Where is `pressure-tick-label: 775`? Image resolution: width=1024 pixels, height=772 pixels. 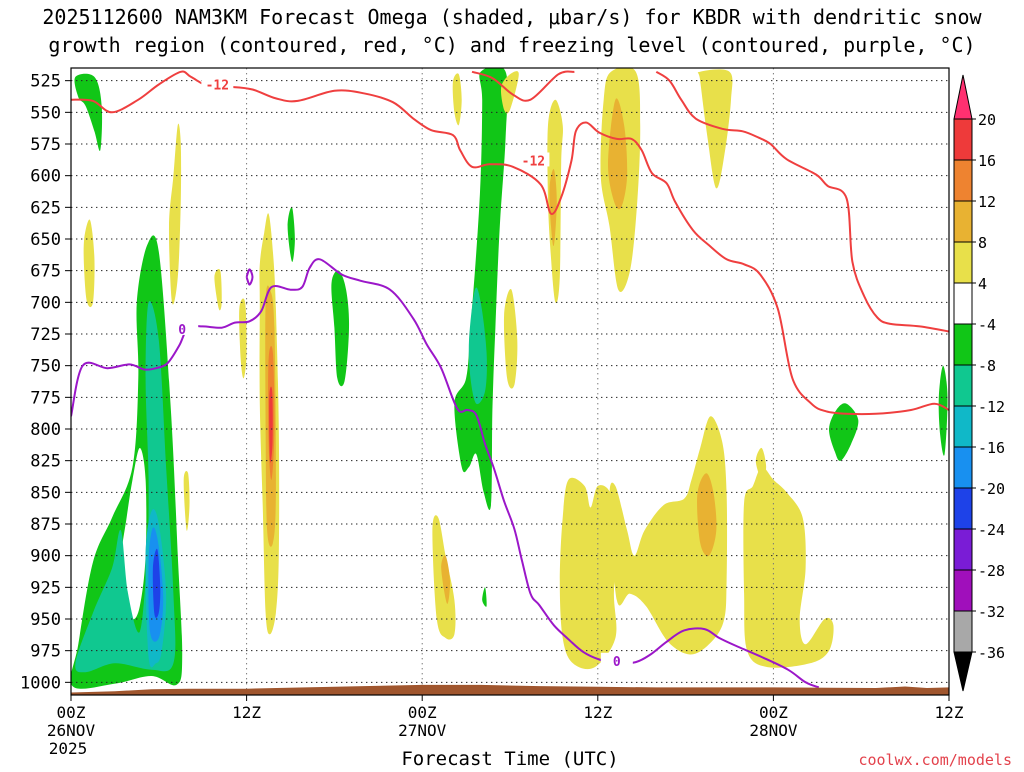 pressure-tick-label: 775 is located at coordinates (45, 398).